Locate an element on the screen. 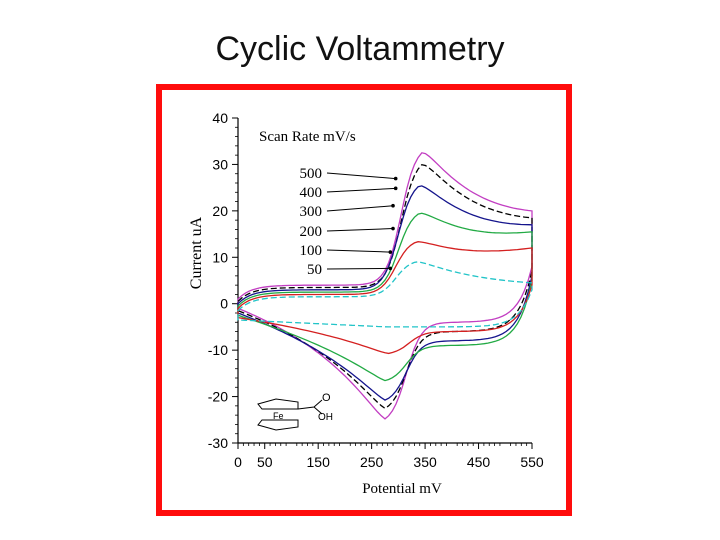 The width and height of the screenshot is (720, 540). y-tick-label: -10 is located at coordinates (218, 350).